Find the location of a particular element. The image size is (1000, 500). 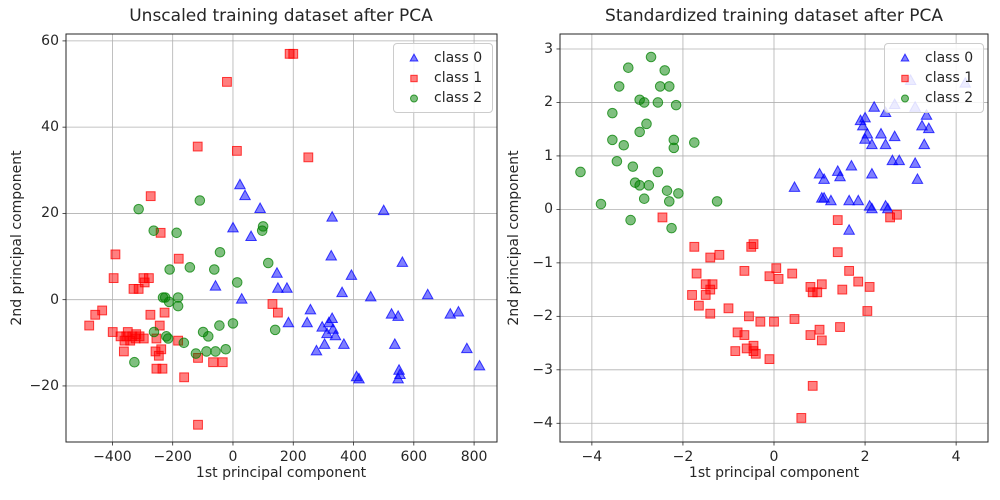

y-tick-label: 1 is located at coordinates (548, 155).